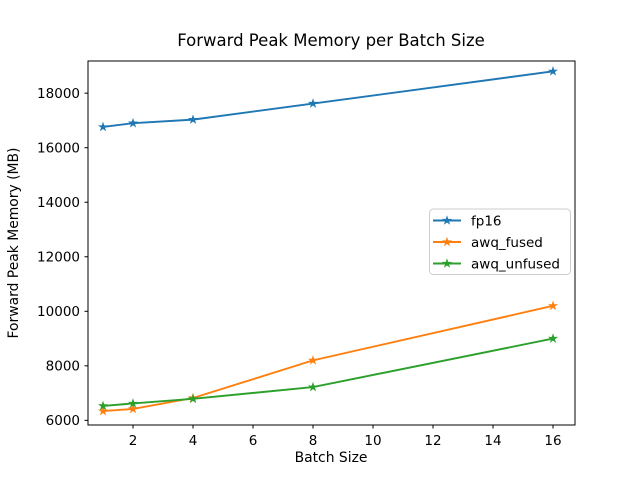 This screenshot has width=640, height=480. What do you see at coordinates (253, 441) in the screenshot?
I see `x-tick-label: 6` at bounding box center [253, 441].